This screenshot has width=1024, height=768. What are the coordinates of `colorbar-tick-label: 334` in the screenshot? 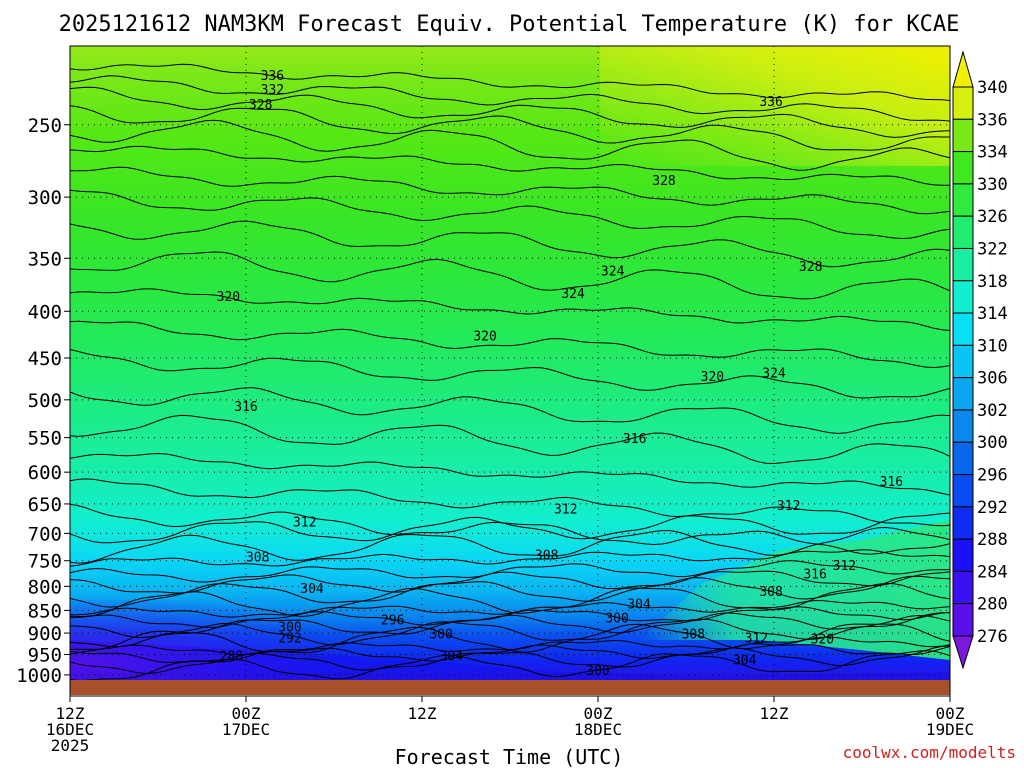 It's located at (992, 153).